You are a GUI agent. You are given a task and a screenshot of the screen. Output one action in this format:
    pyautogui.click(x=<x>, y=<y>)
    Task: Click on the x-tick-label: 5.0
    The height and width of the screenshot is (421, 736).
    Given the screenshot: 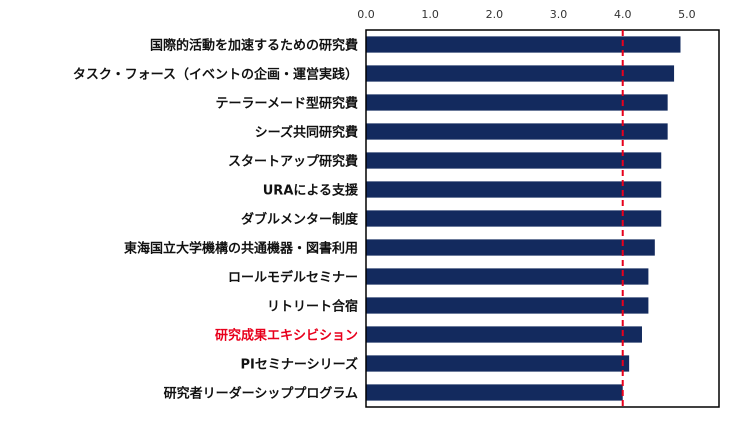 What is the action you would take?
    pyautogui.click(x=687, y=14)
    